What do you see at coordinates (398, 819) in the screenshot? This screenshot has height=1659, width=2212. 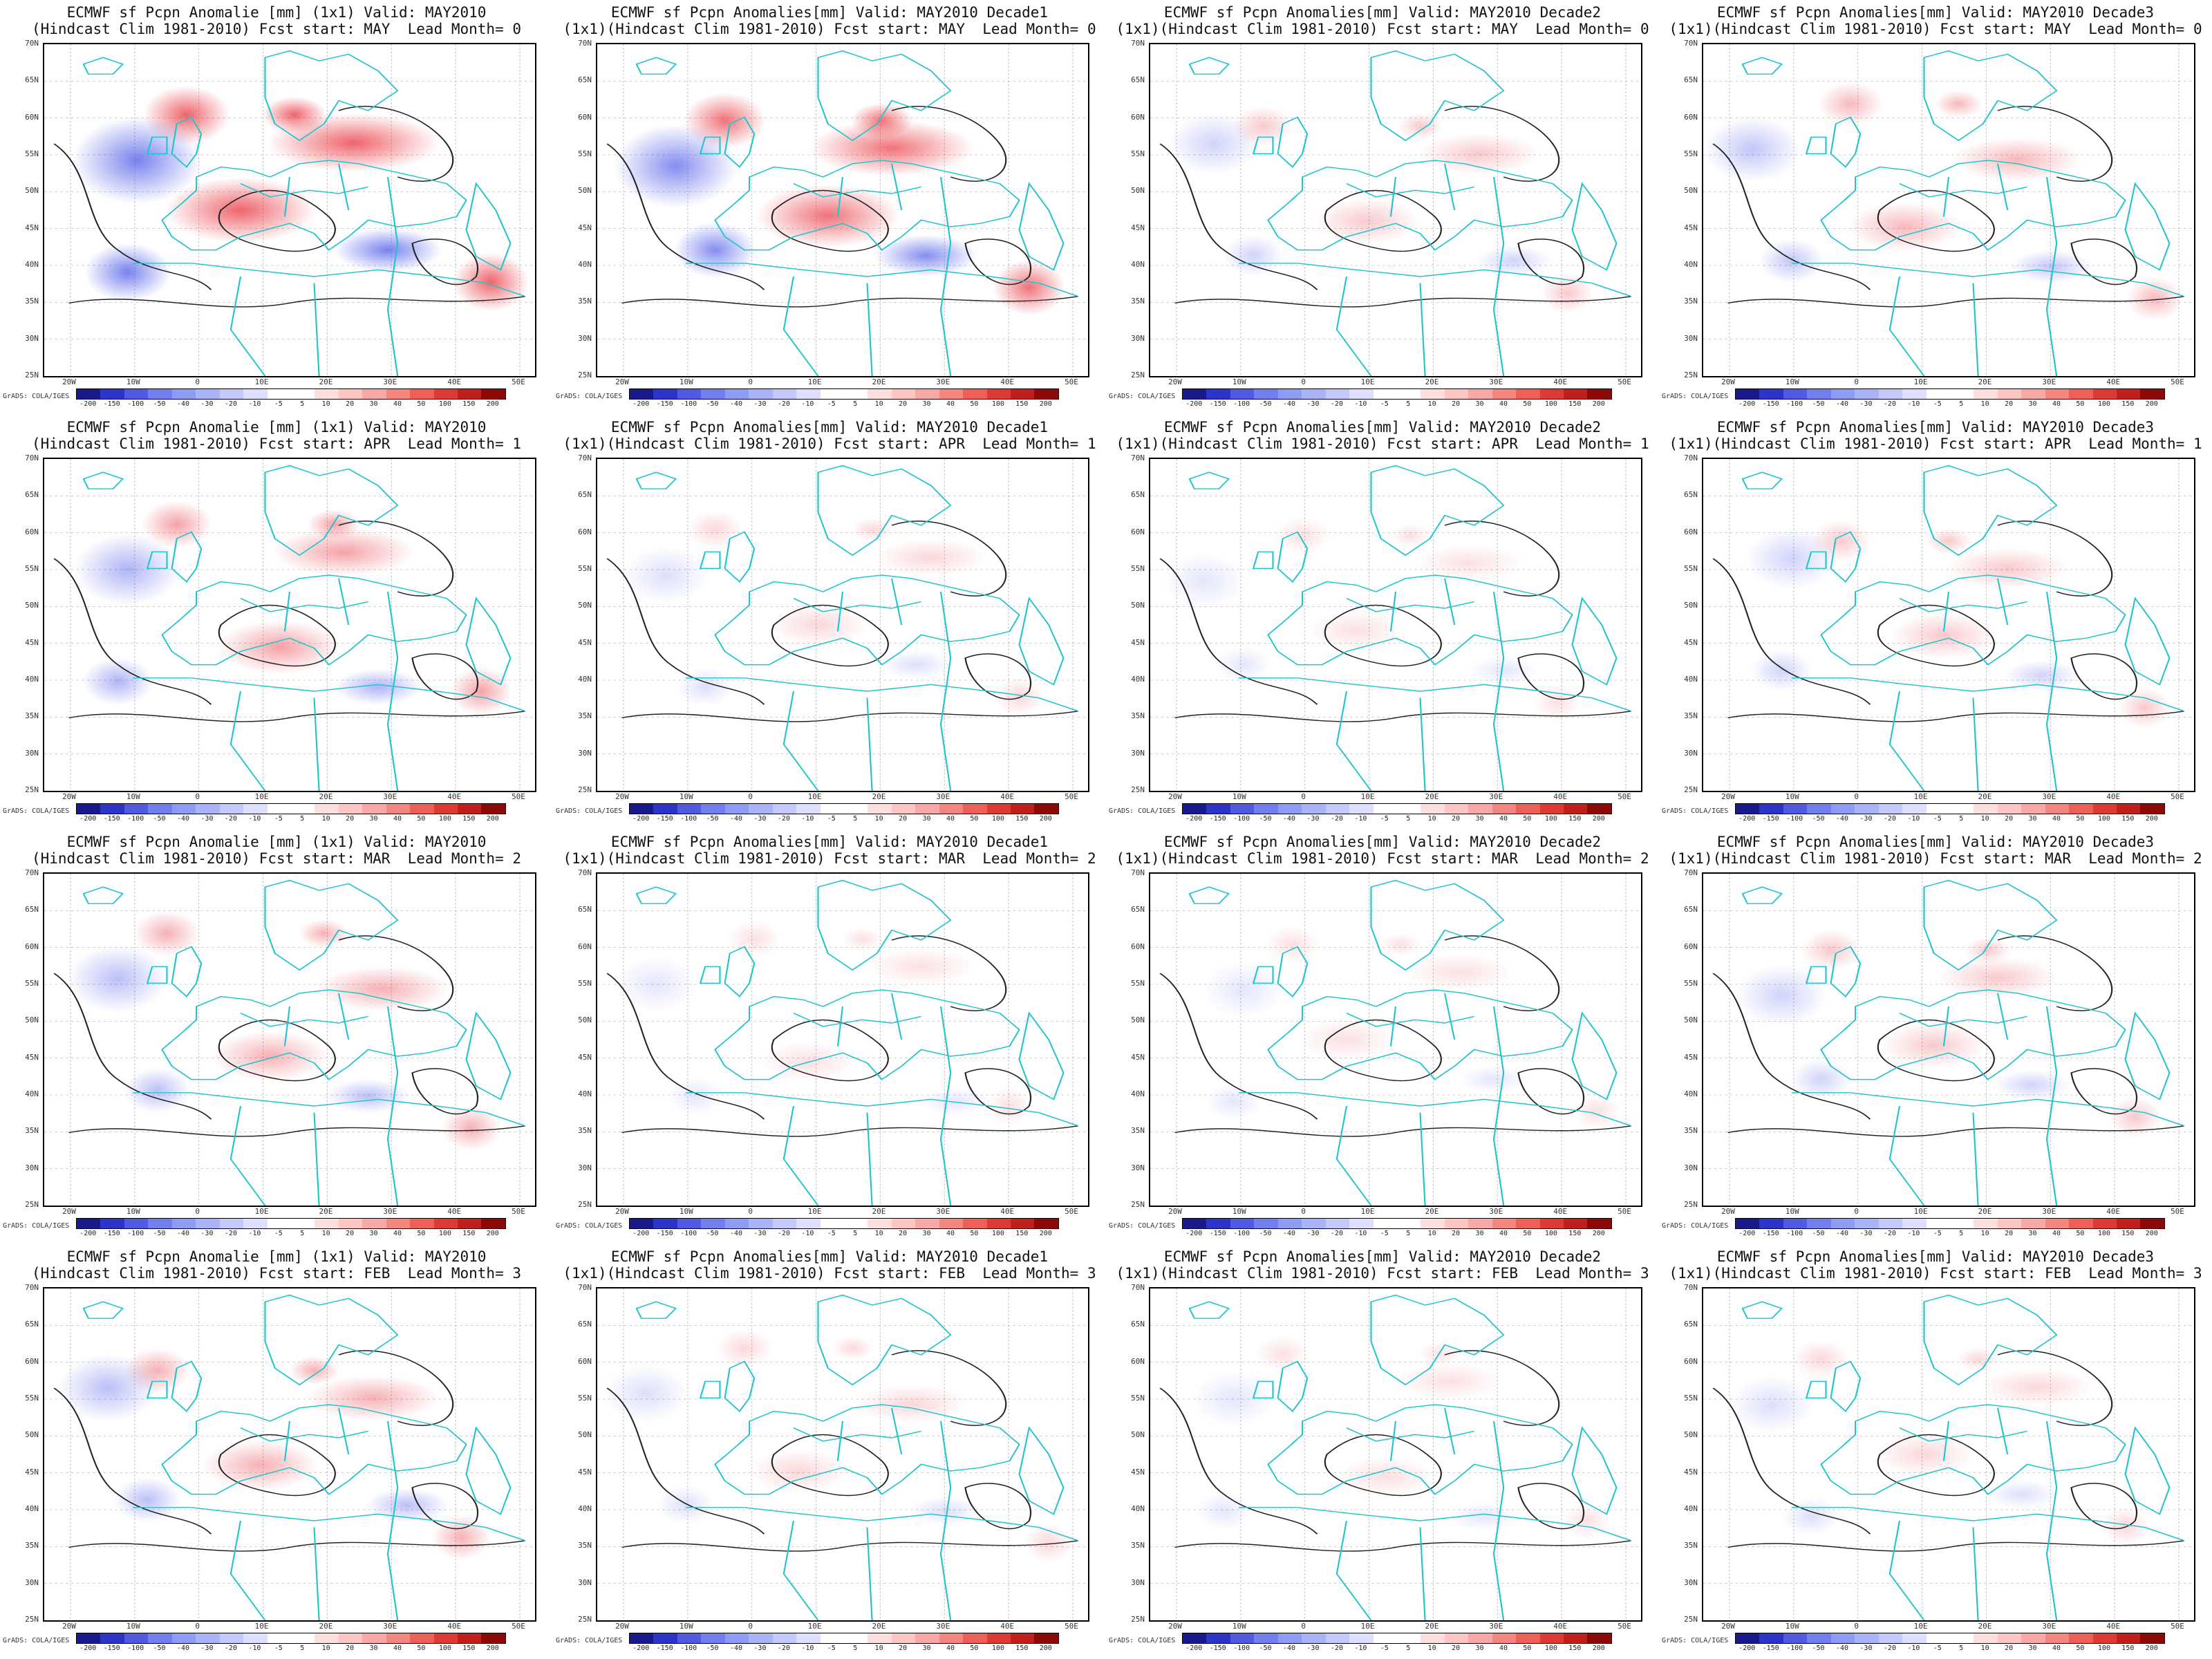 I see `colorbar-label: 40` at bounding box center [398, 819].